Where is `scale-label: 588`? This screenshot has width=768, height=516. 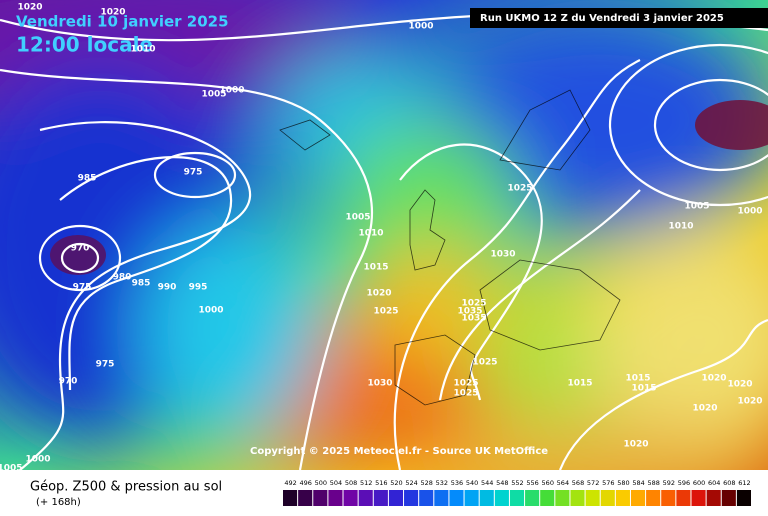 scale-label: 588 is located at coordinates (653, 483).